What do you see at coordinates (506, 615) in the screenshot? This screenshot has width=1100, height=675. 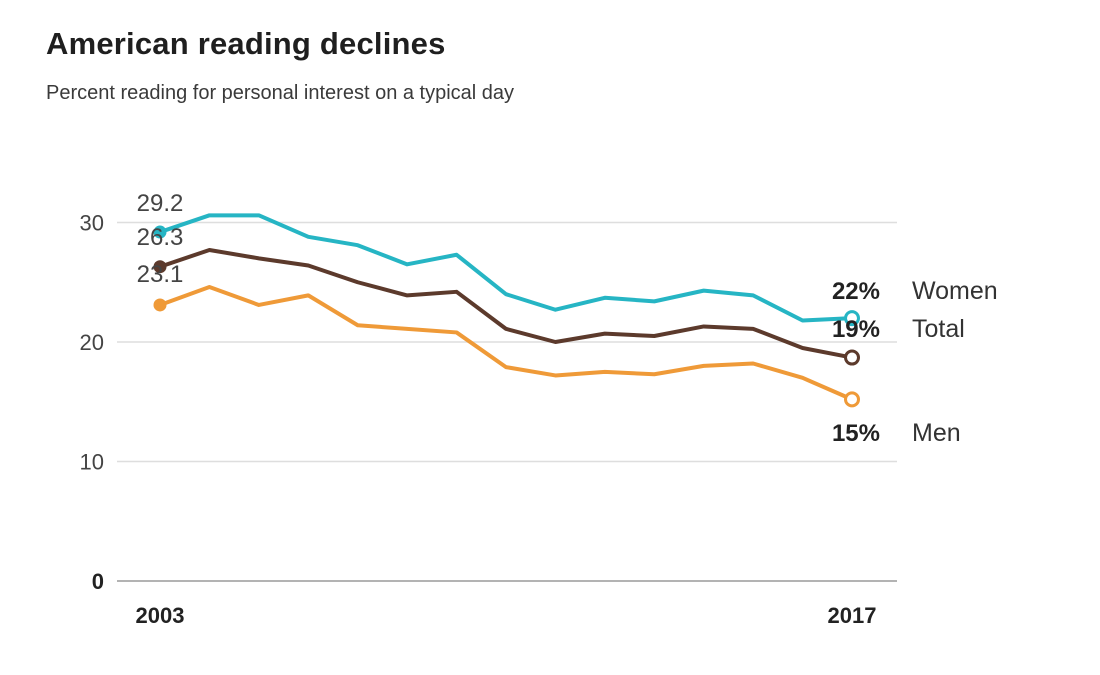 I see `x-axis-ticks: 2003 2017` at bounding box center [506, 615].